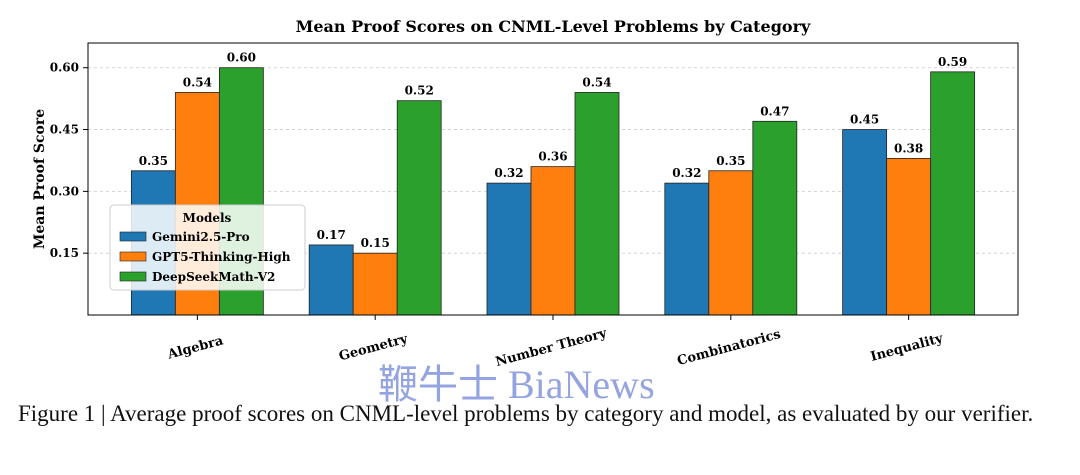  What do you see at coordinates (907, 348) in the screenshot?
I see `x-tick-label: Inequality` at bounding box center [907, 348].